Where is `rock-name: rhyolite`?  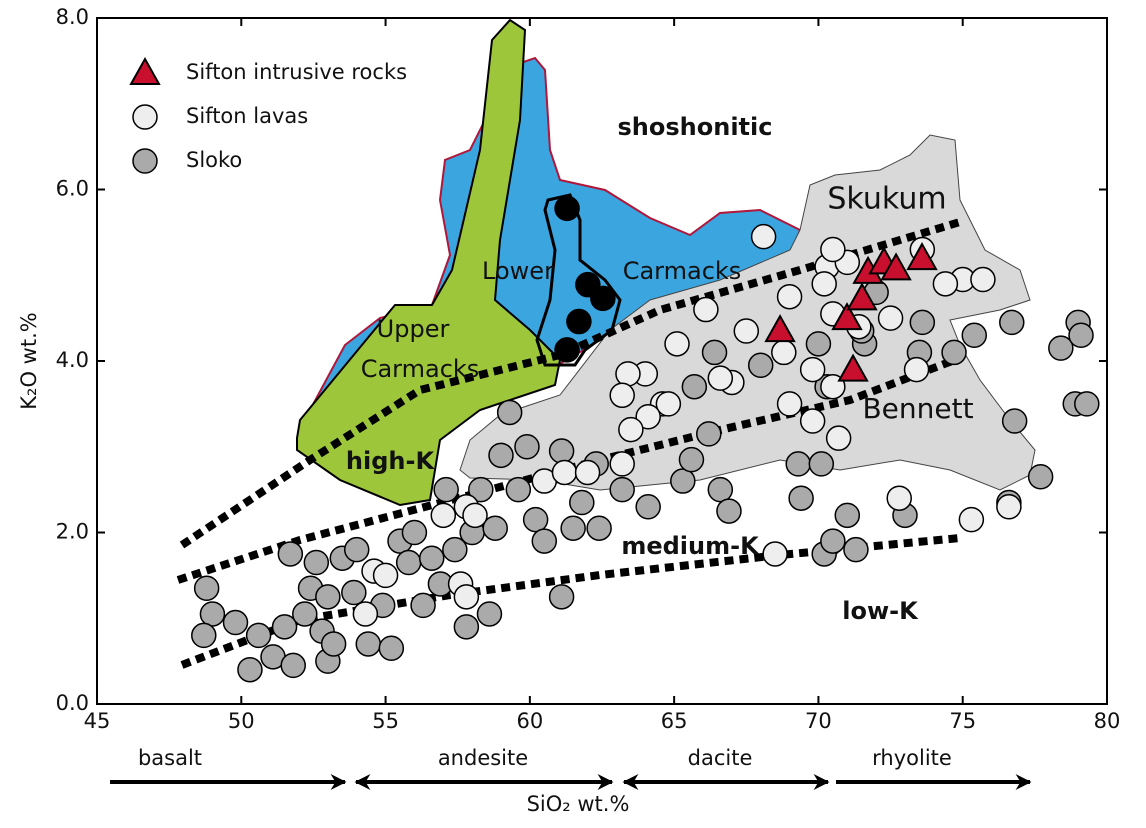
rock-name: rhyolite is located at coordinates (912, 758).